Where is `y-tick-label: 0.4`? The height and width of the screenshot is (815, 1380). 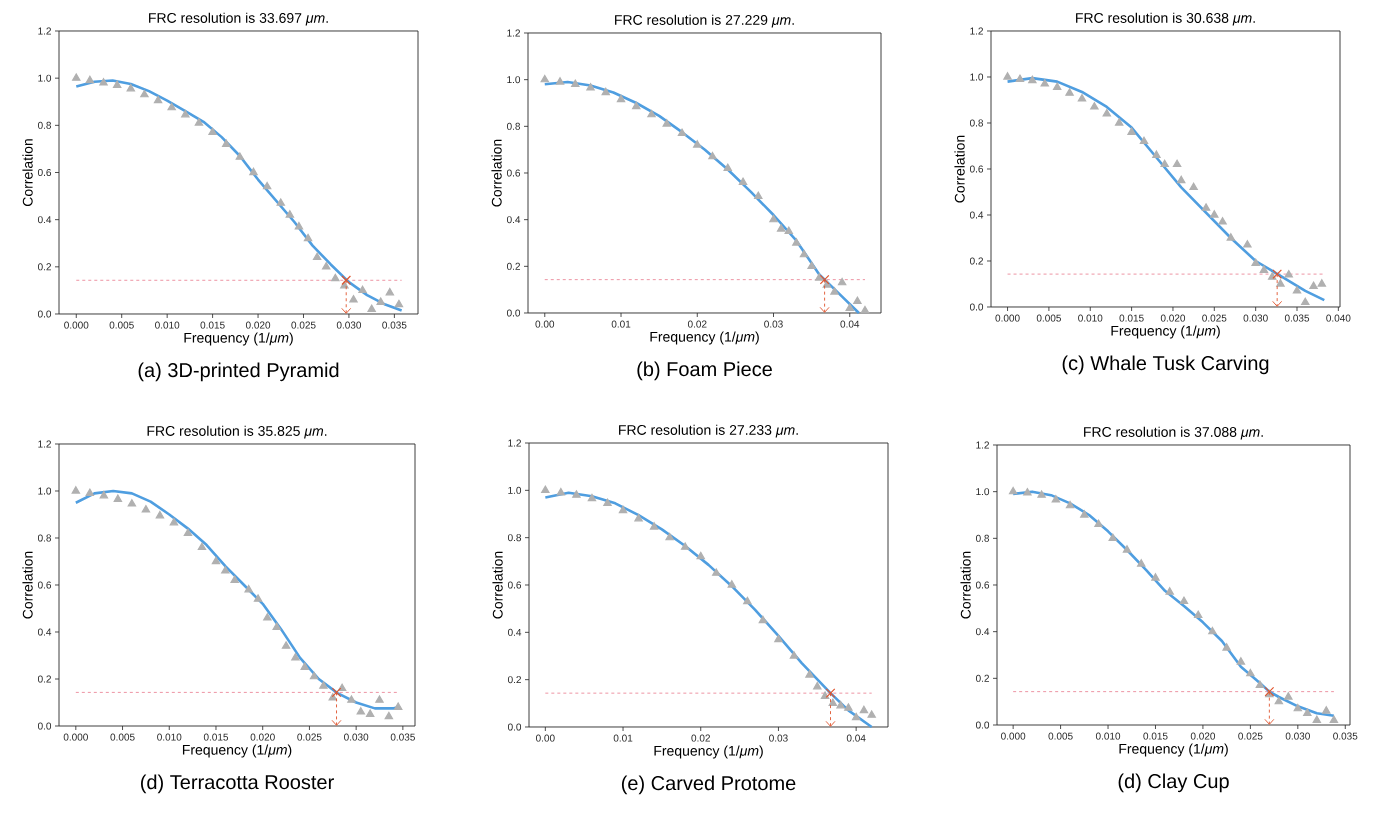 y-tick-label: 0.4 is located at coordinates (44, 632).